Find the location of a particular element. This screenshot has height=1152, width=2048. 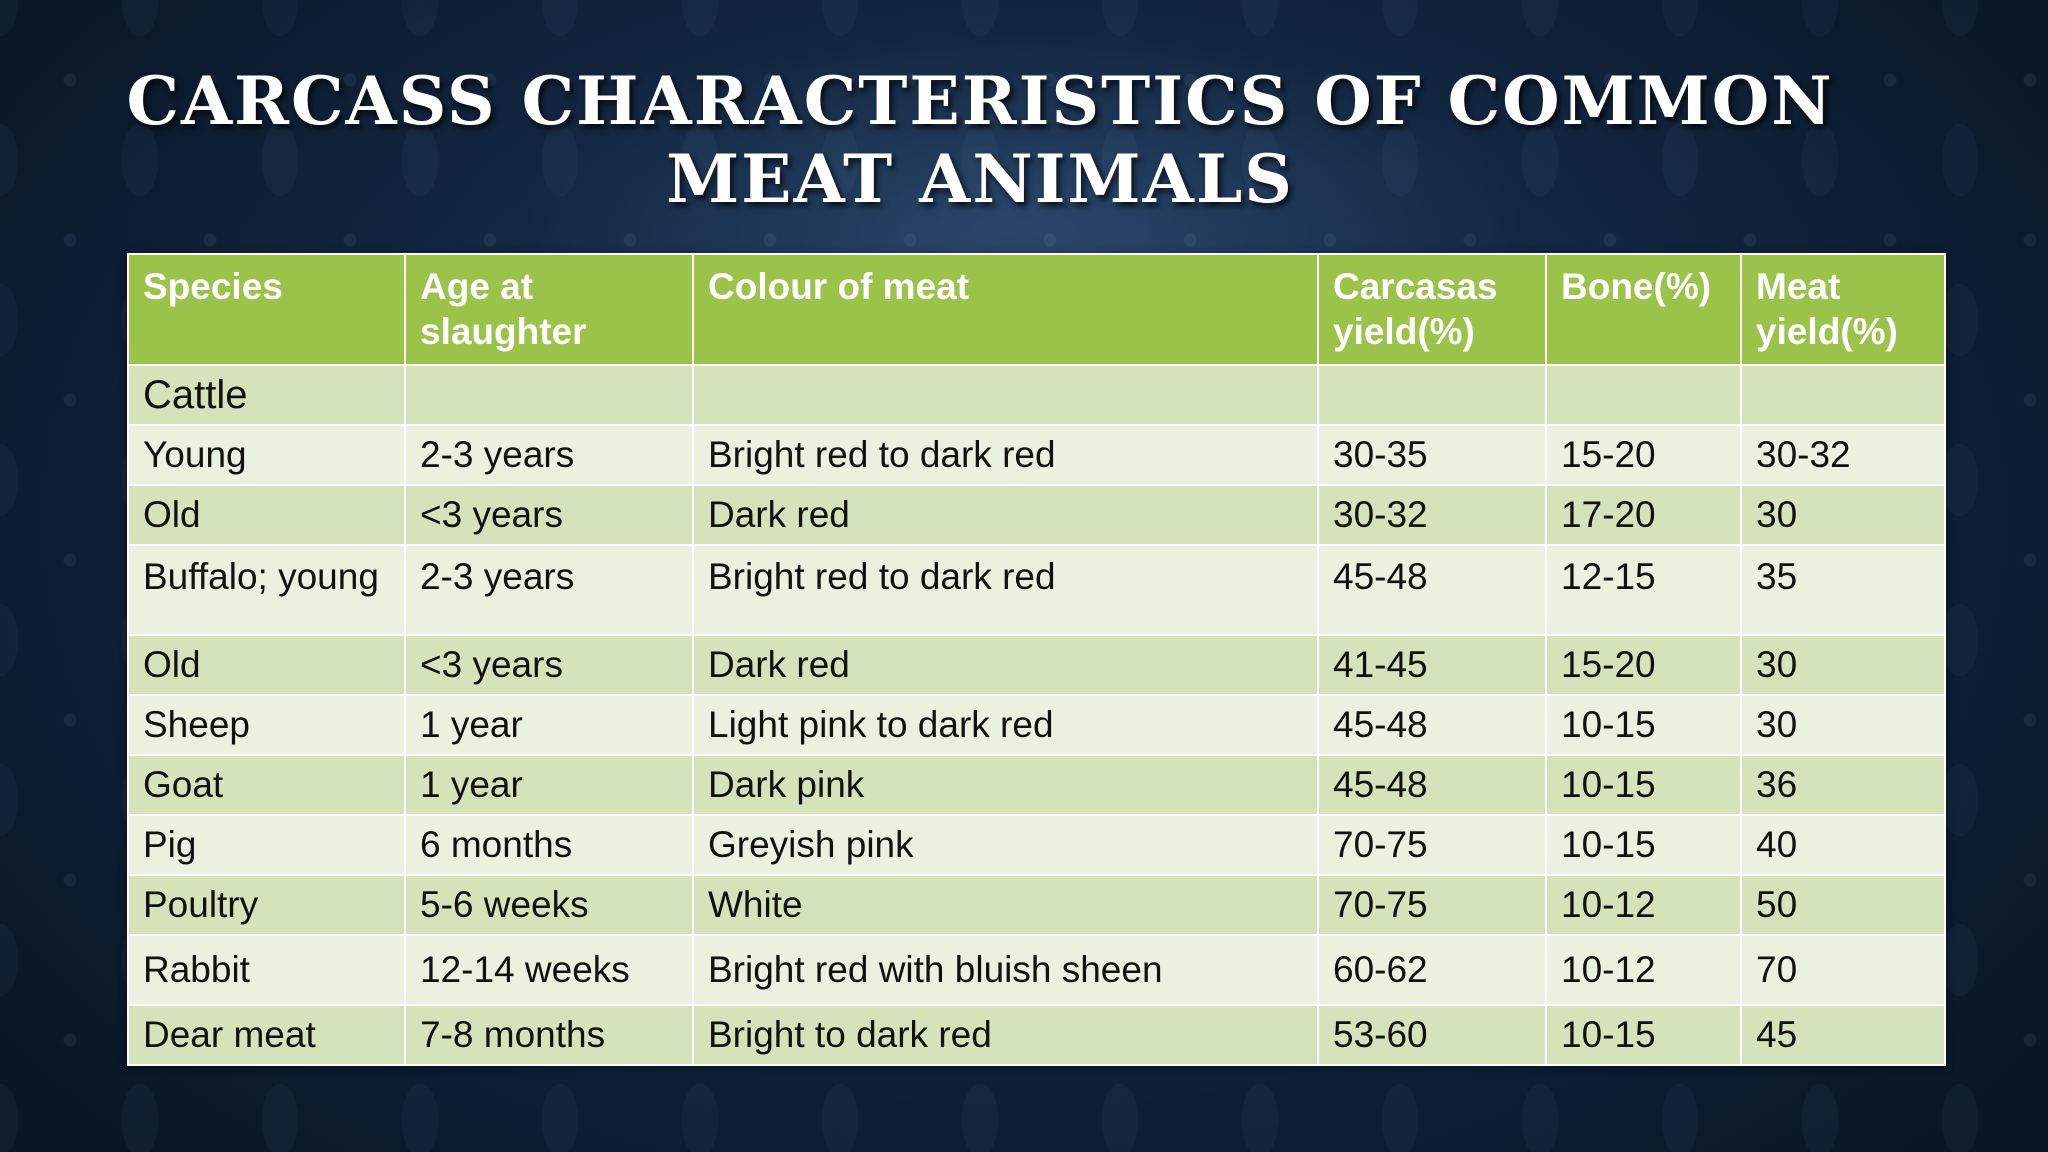

table-row: Cattle is located at coordinates (1036, 395).